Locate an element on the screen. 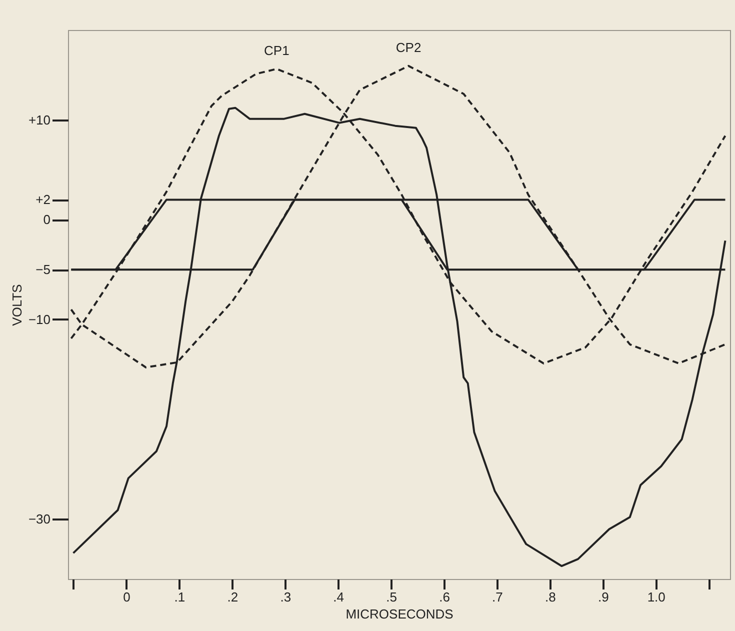  x-tick-label: .4 is located at coordinates (338, 597).